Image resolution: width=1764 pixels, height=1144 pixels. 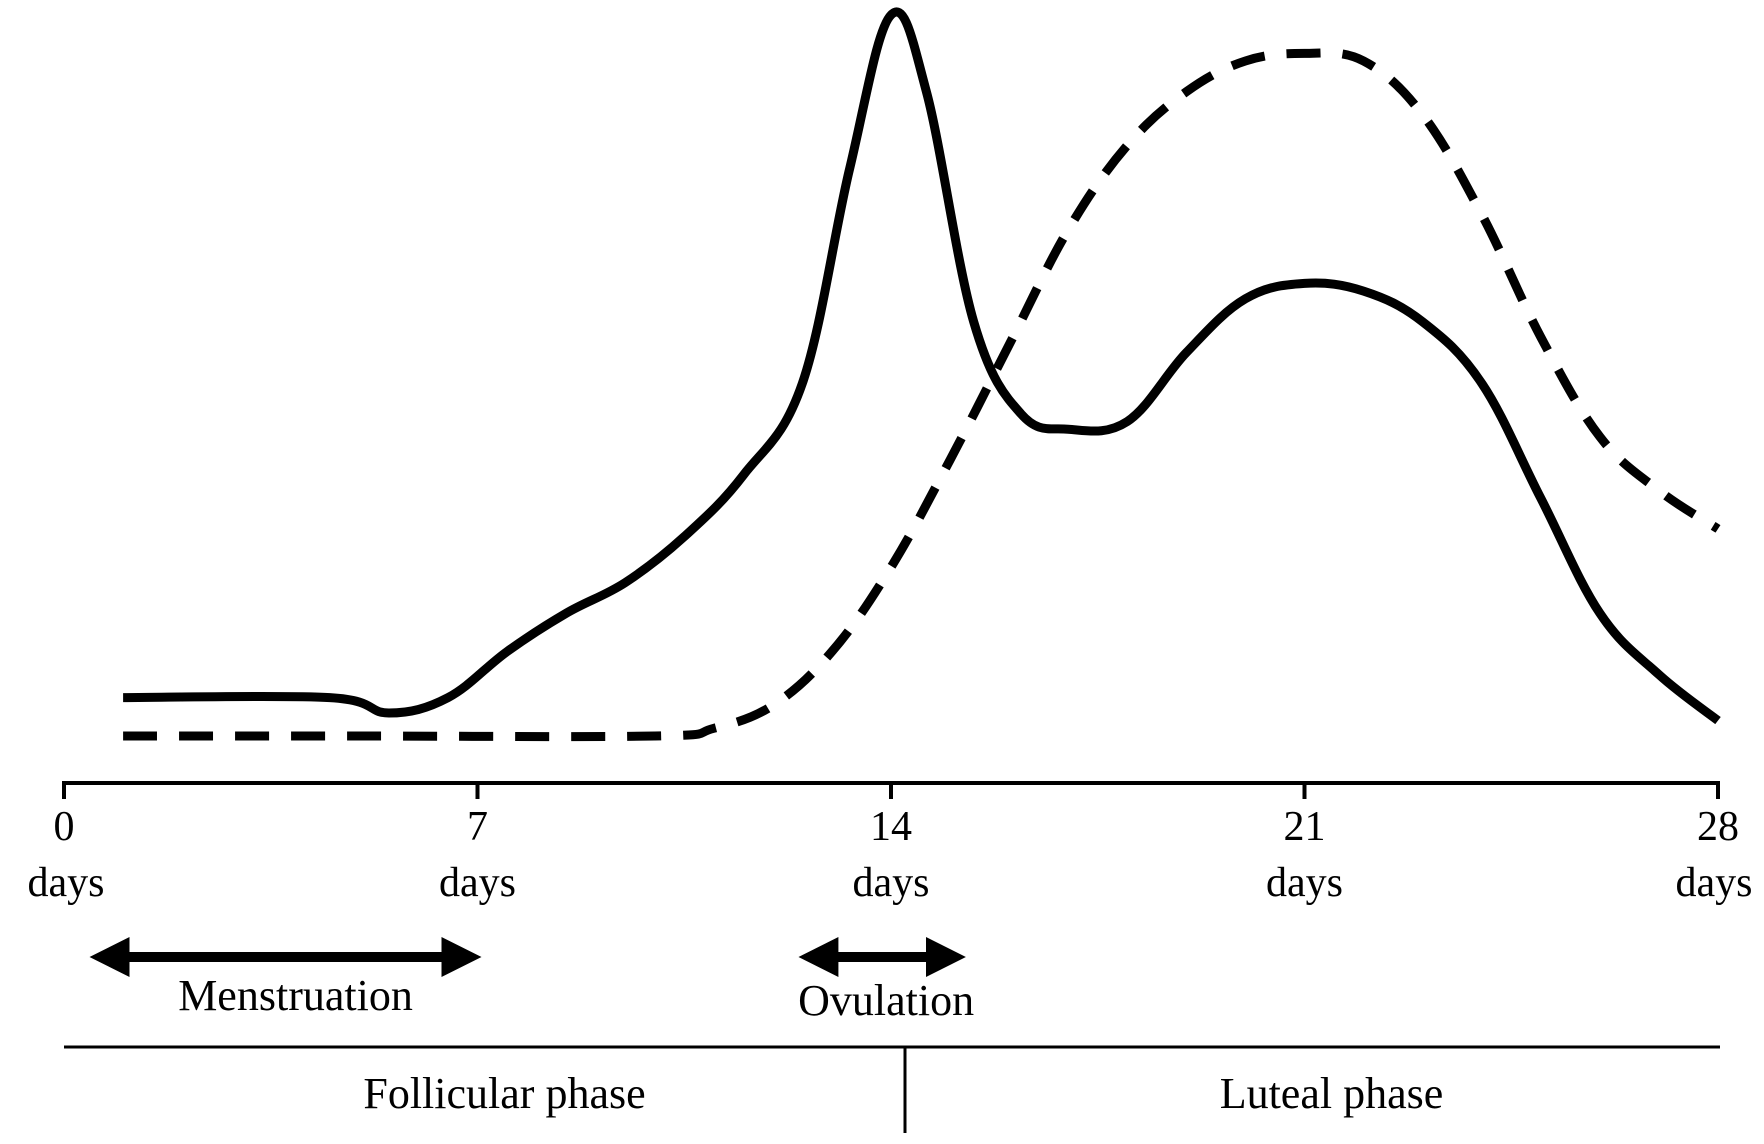 I want to click on phases: Follicular phase Luteal phase, so click(x=892, y=1089).